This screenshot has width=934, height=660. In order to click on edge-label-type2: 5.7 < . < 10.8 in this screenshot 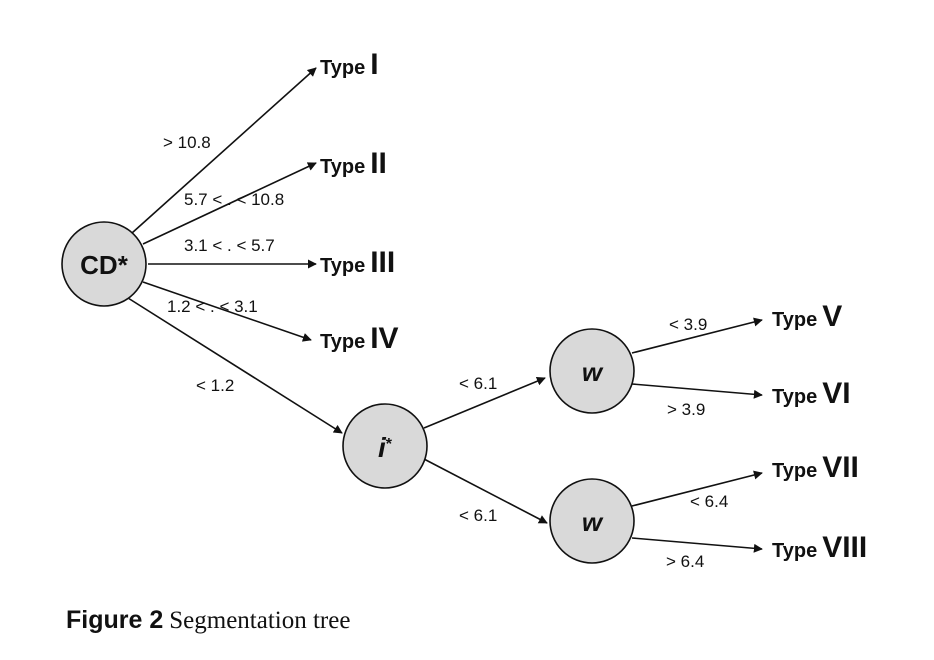, I will do `click(234, 199)`.